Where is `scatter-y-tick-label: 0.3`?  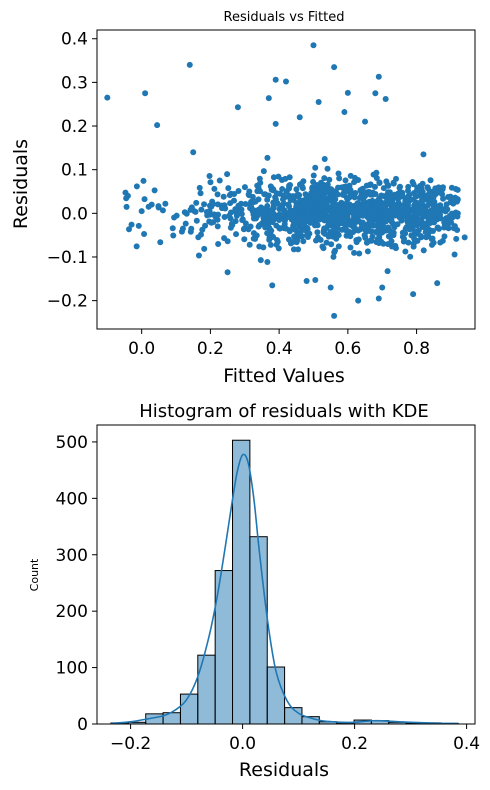 scatter-y-tick-label: 0.3 is located at coordinates (74, 83).